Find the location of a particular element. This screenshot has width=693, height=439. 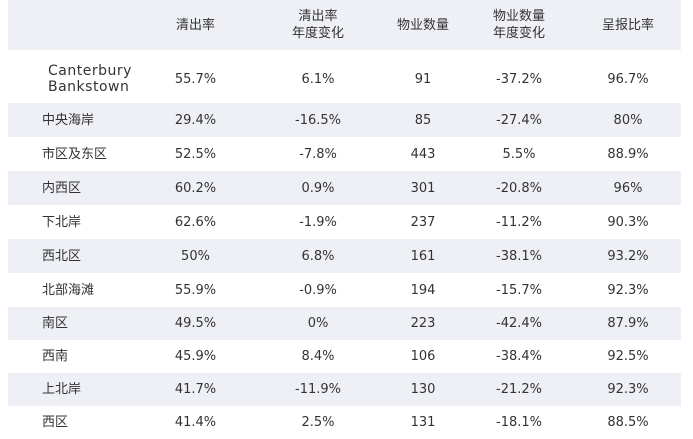

clearance-rate: 41.4% is located at coordinates (195, 422).